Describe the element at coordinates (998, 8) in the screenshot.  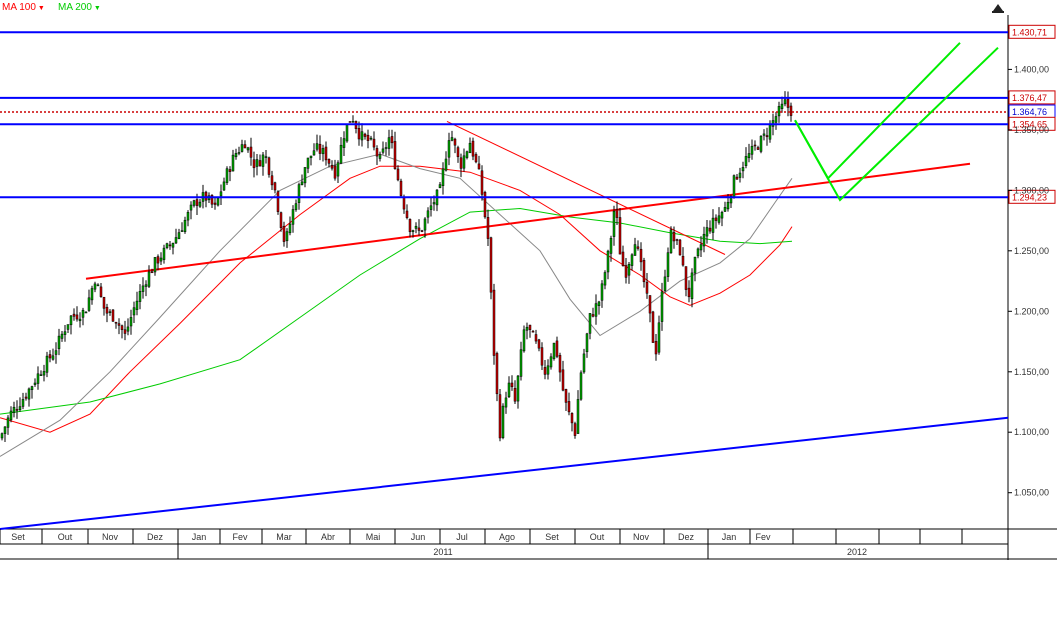
I see `alert-icon` at that location.